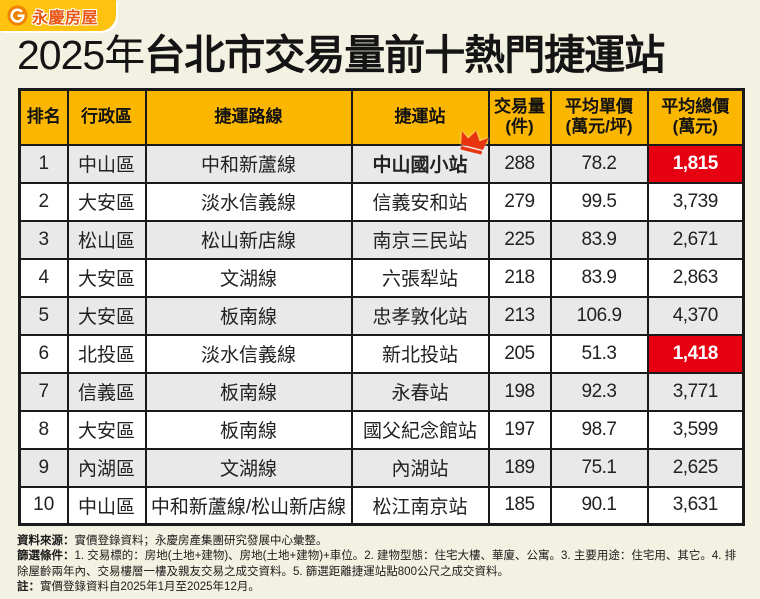 This screenshot has height=599, width=760. Describe the element at coordinates (404, 55) in the screenshot. I see `title-main: 台北市交易量前十熱門捷運站` at that location.